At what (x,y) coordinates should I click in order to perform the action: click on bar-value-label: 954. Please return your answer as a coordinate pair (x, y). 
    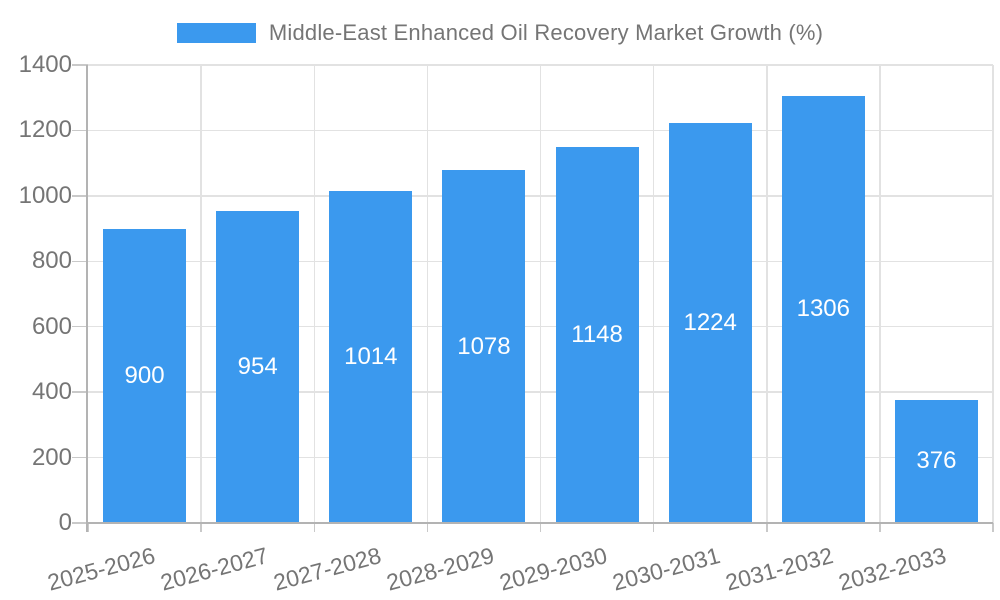
    Looking at the image, I should click on (257, 366).